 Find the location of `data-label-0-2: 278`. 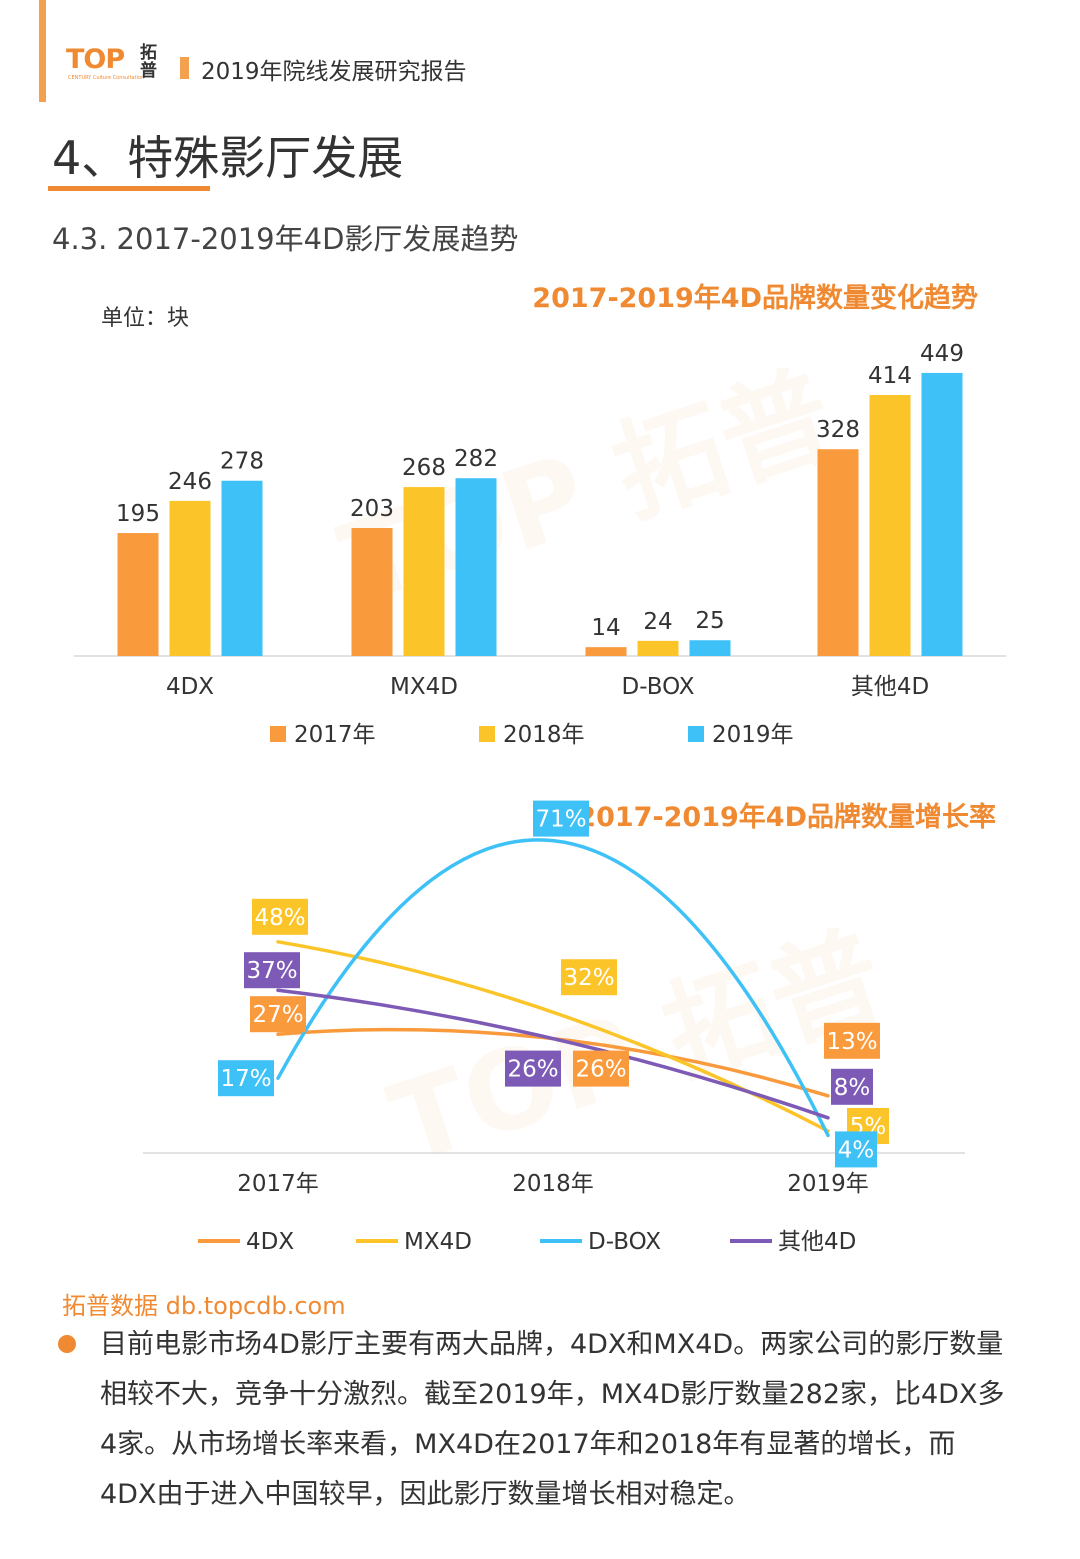

data-label-0-2: 278 is located at coordinates (242, 462).